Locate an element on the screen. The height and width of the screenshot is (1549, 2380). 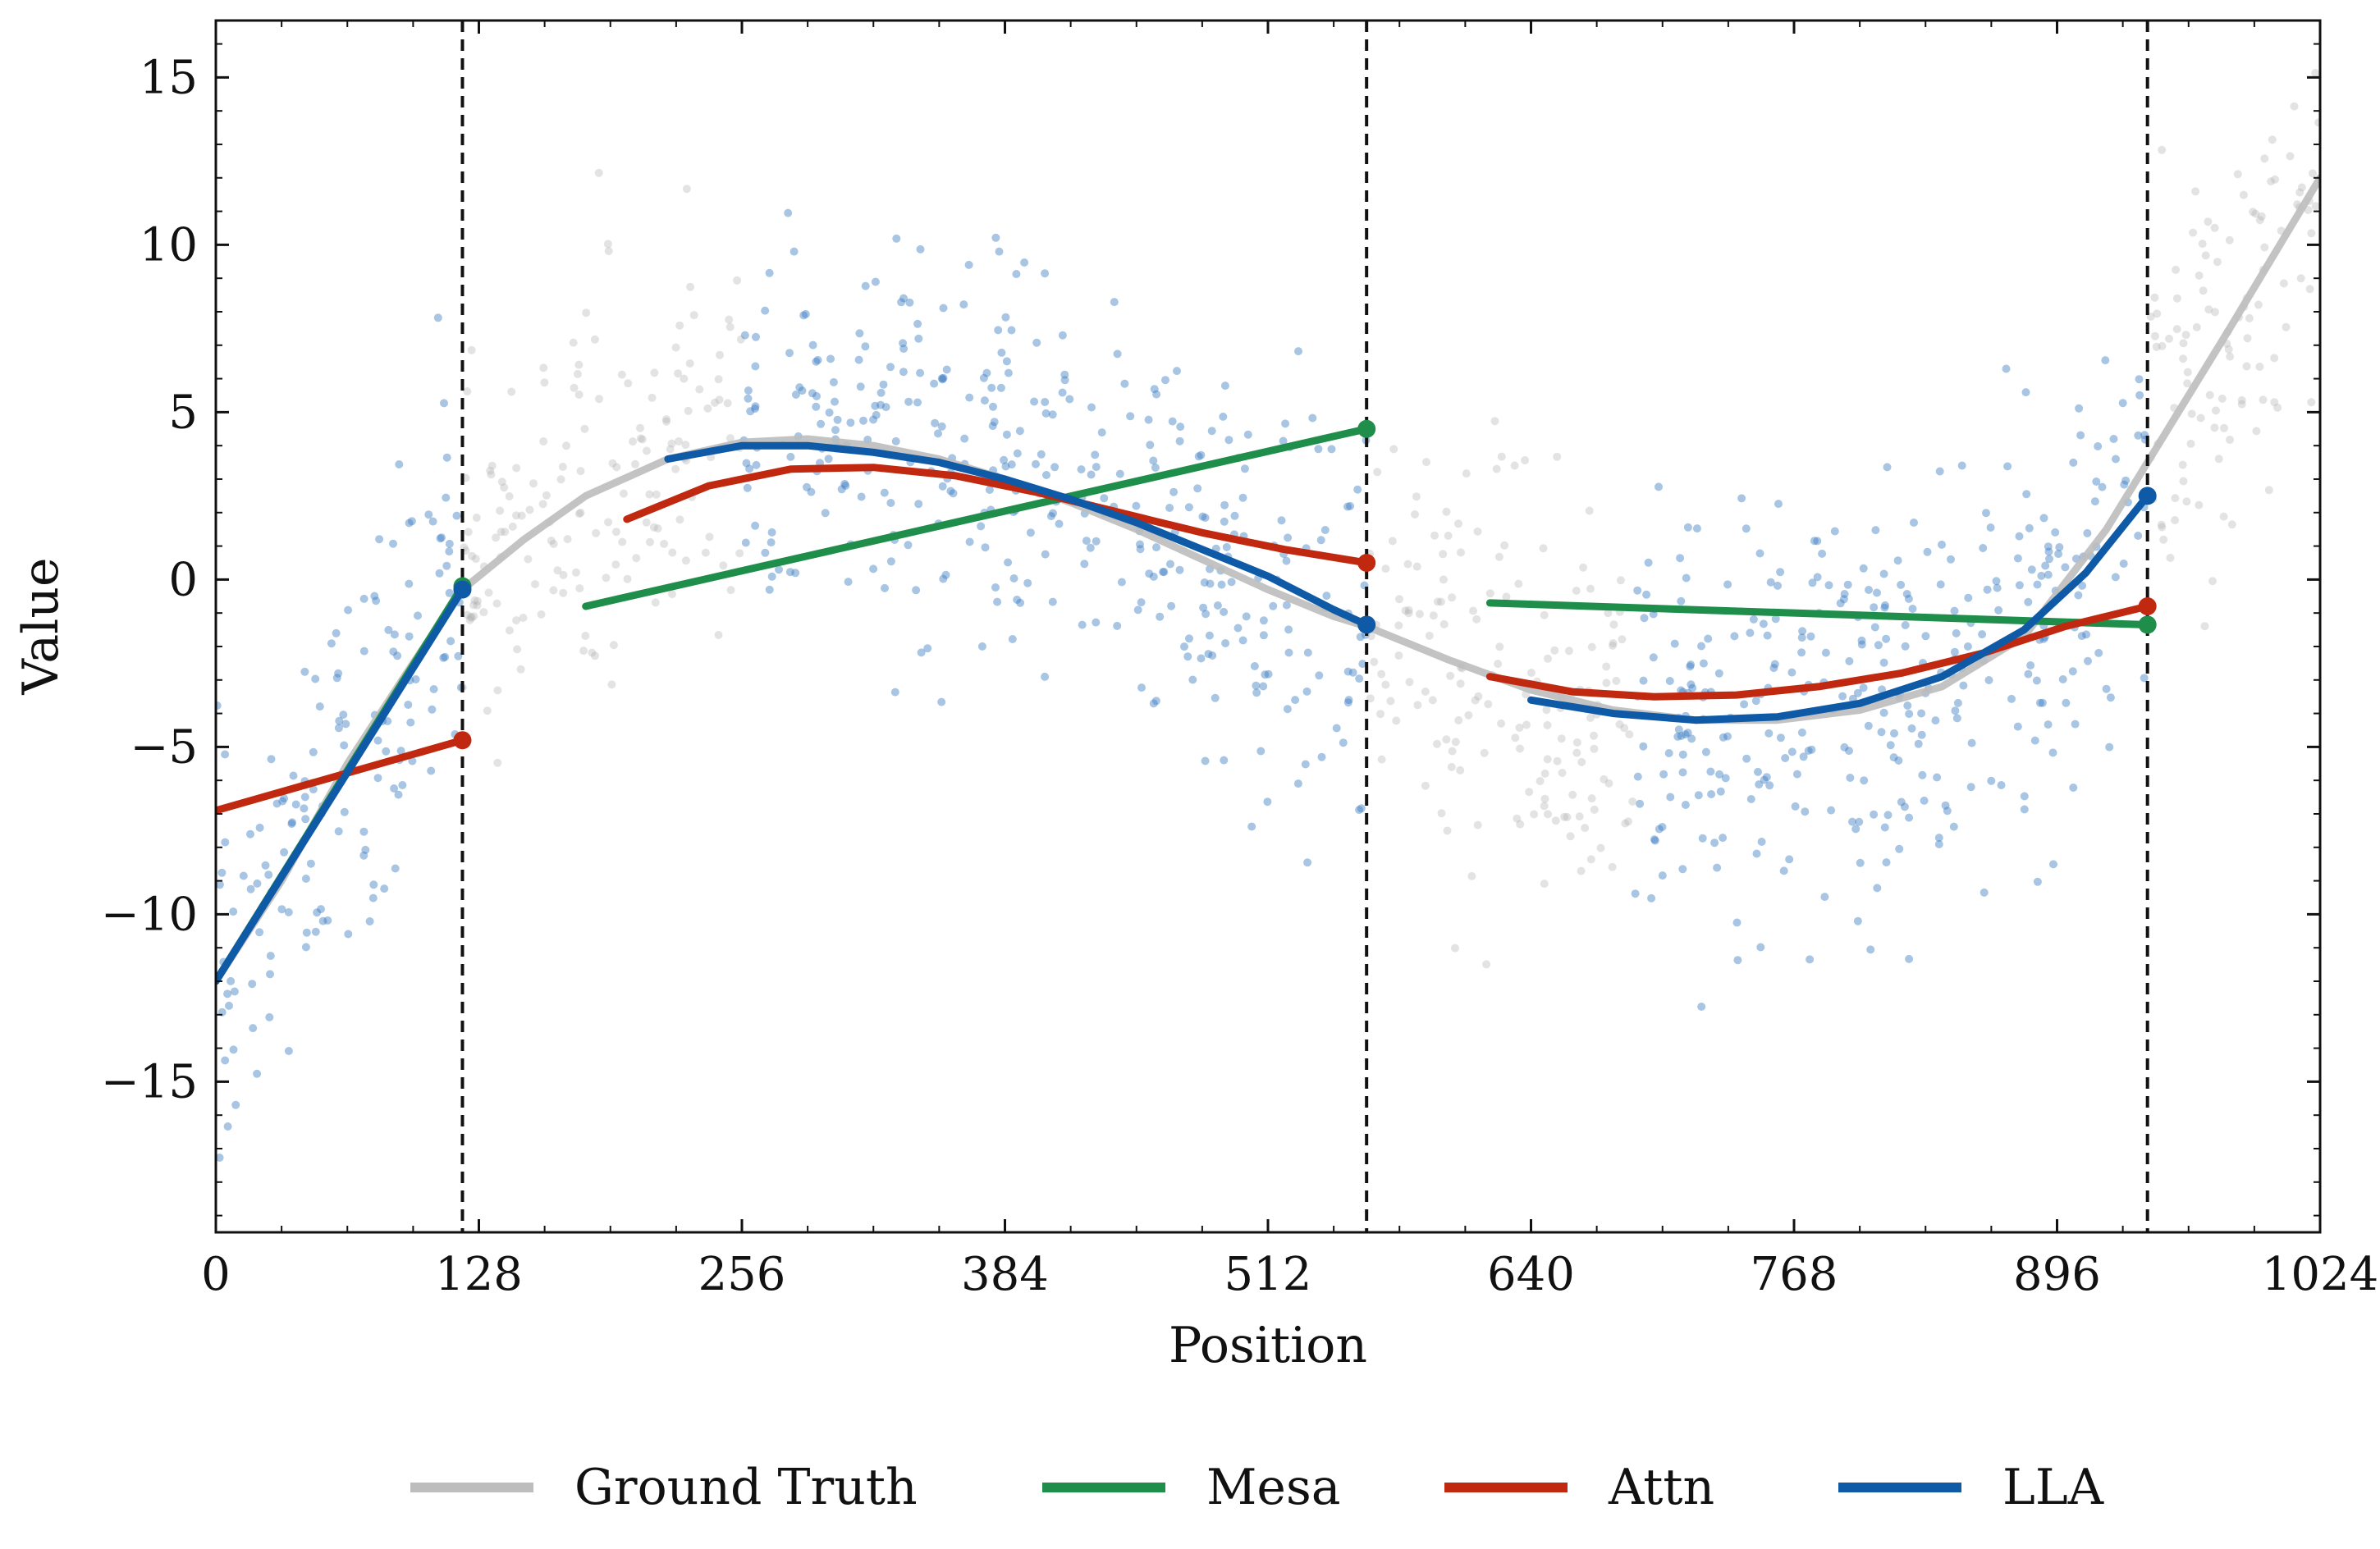
y-tick-label: 0 is located at coordinates (183, 579).